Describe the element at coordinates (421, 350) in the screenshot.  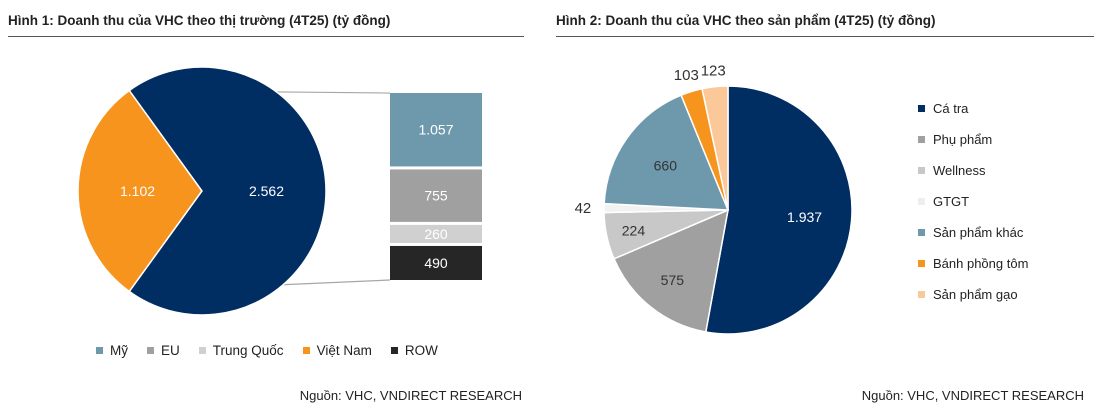
I see `legend-label-row: ROW` at that location.